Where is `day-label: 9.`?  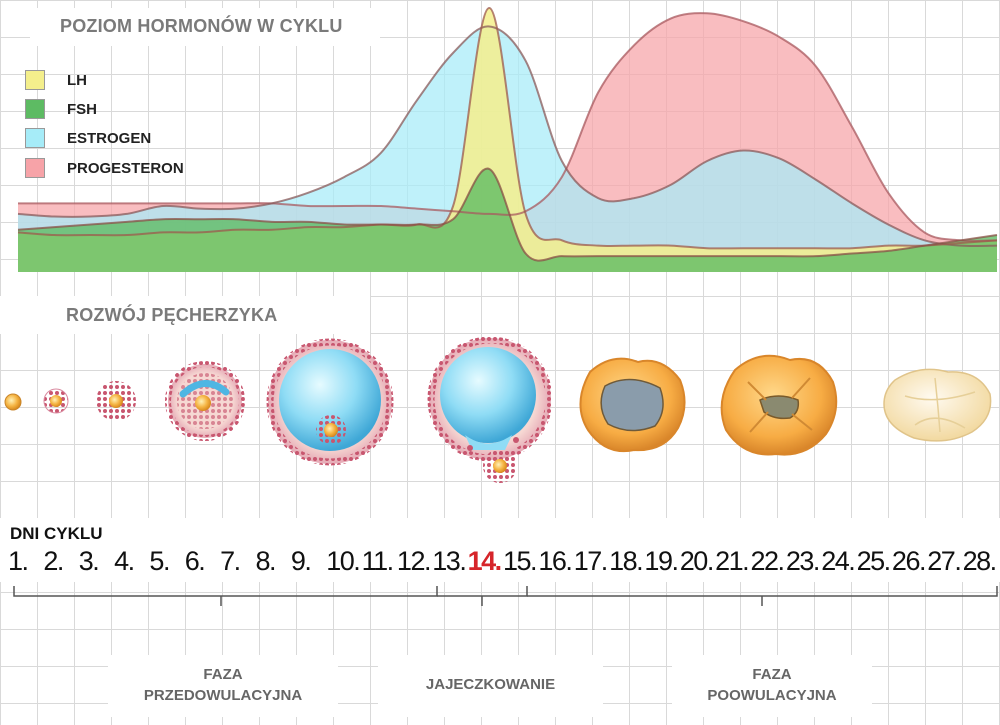 day-label: 9. is located at coordinates (301, 561).